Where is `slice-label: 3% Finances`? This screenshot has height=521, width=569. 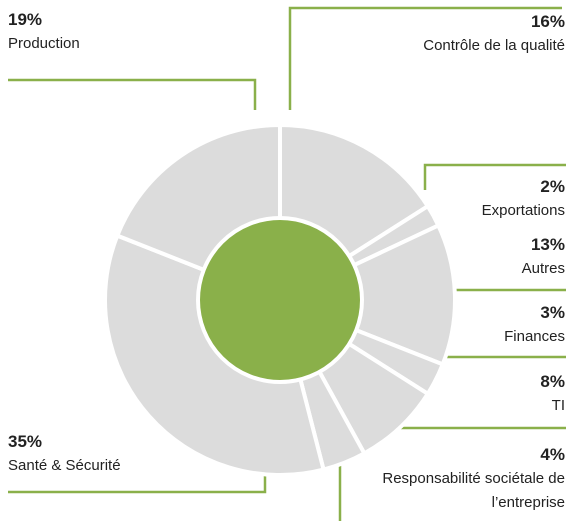
slice-label: 3% Finances is located at coordinates (470, 325).